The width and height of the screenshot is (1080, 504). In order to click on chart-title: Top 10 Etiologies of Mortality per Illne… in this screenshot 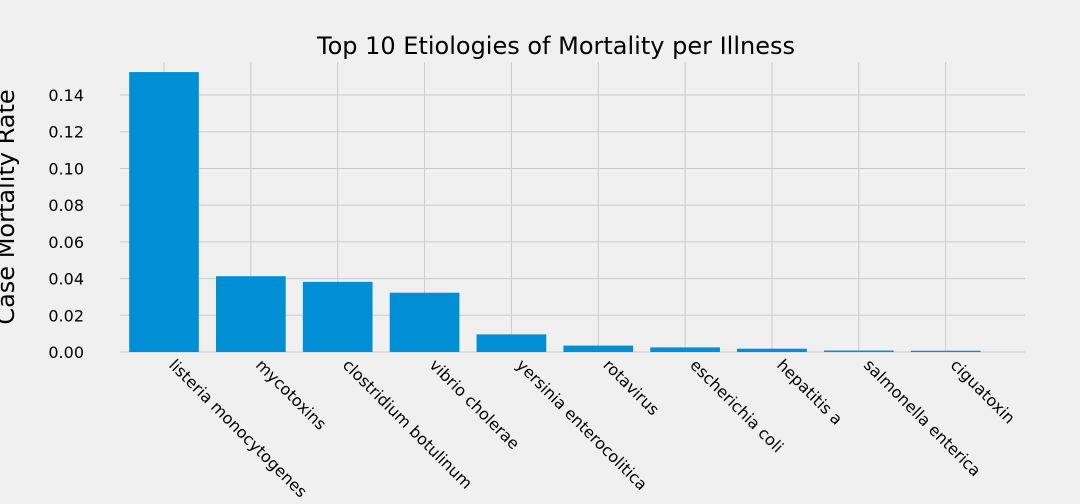, I will do `click(555, 46)`.